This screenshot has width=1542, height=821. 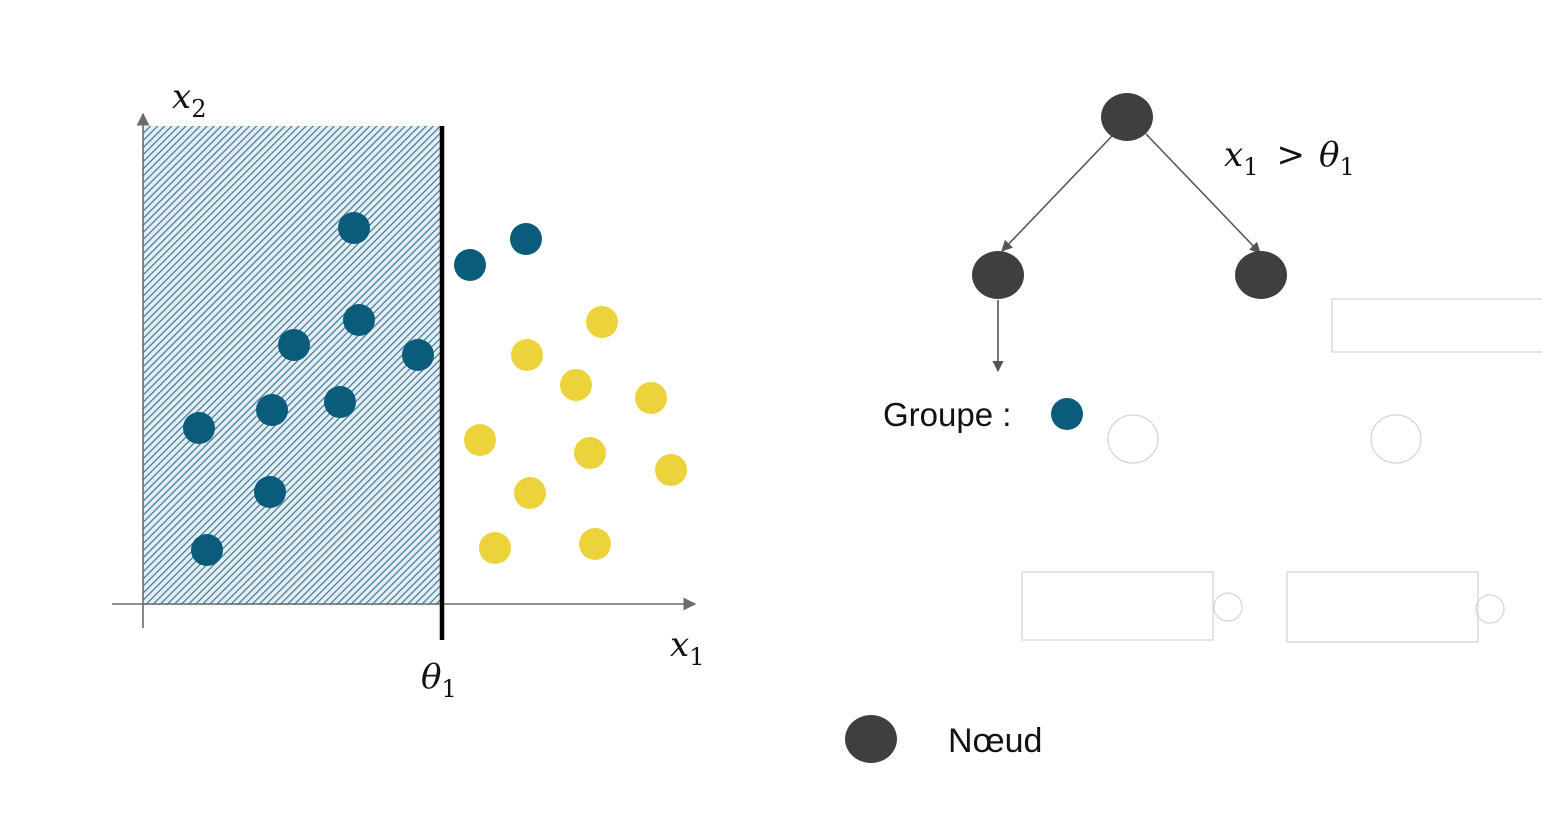 I want to click on legend-node-icon, so click(x=871, y=739).